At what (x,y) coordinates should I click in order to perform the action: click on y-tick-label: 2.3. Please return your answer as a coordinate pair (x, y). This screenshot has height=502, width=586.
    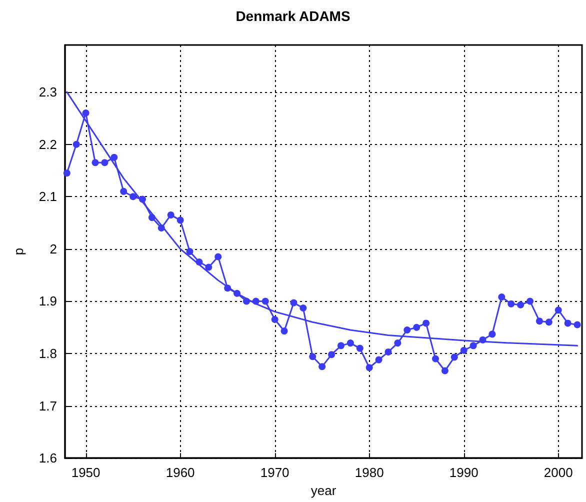
    Looking at the image, I should click on (47, 92).